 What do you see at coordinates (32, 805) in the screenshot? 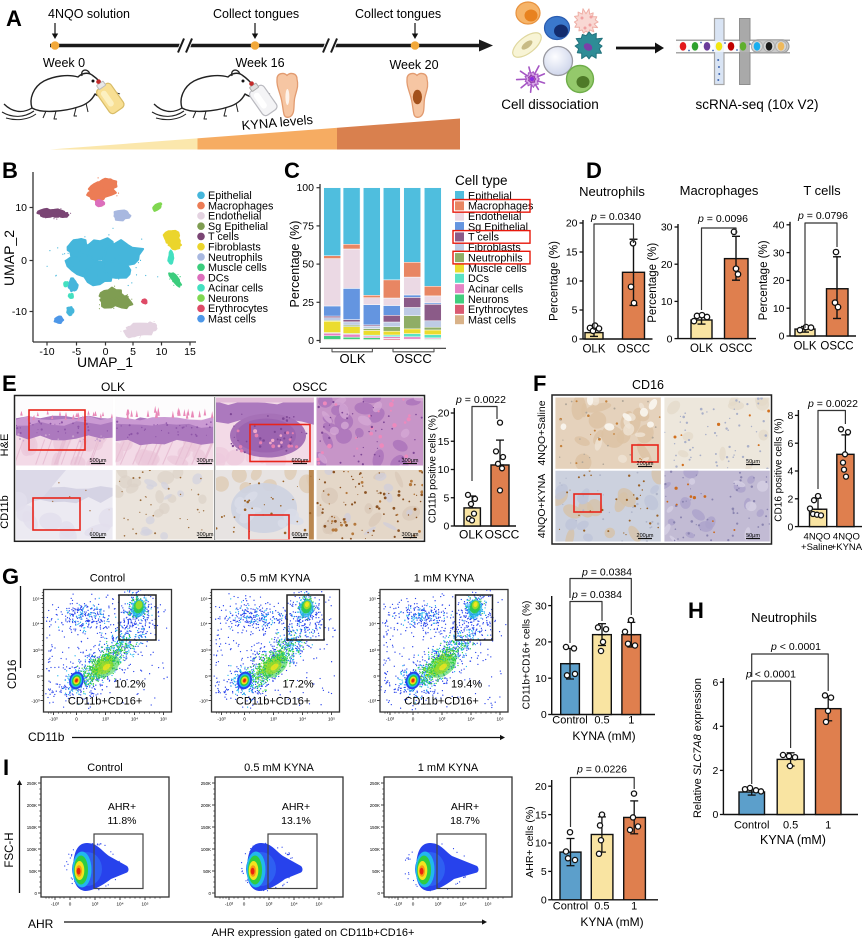
I see `svg-text: 200K` at bounding box center [32, 805].